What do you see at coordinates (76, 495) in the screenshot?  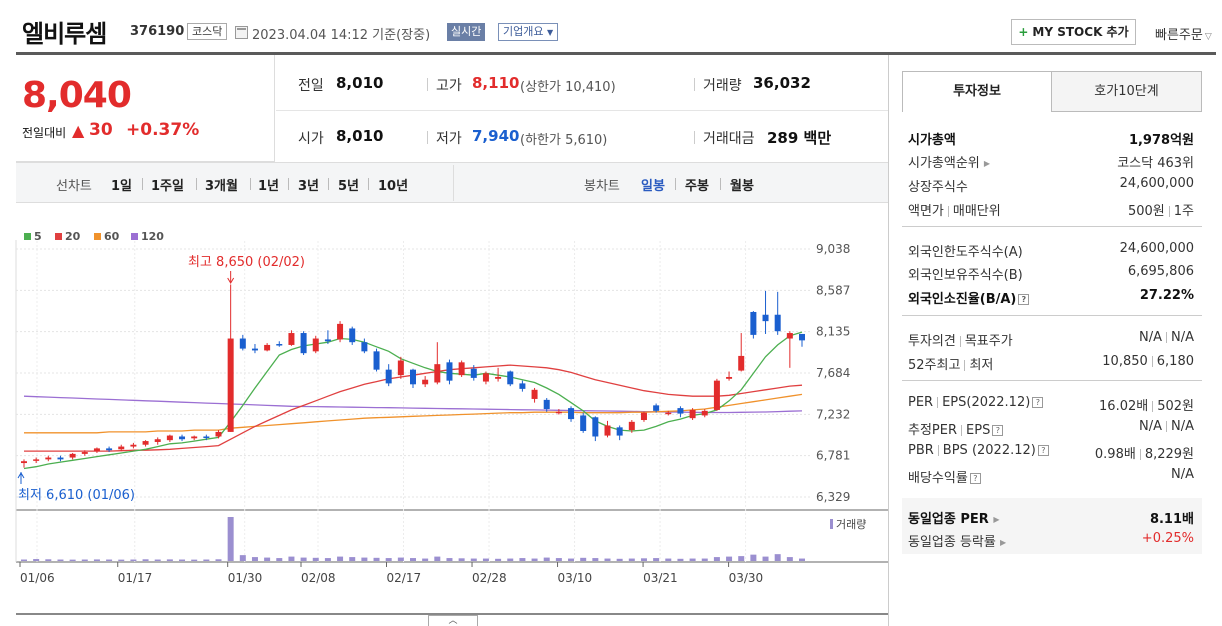 I see `low-annotation: 최저 6,610 (01/06)` at bounding box center [76, 495].